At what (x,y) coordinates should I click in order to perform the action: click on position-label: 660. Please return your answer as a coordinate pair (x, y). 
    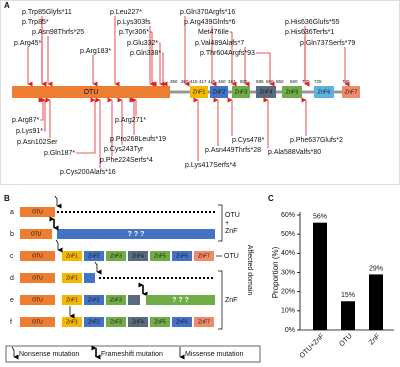
    Looking at the image, I should click on (294, 81).